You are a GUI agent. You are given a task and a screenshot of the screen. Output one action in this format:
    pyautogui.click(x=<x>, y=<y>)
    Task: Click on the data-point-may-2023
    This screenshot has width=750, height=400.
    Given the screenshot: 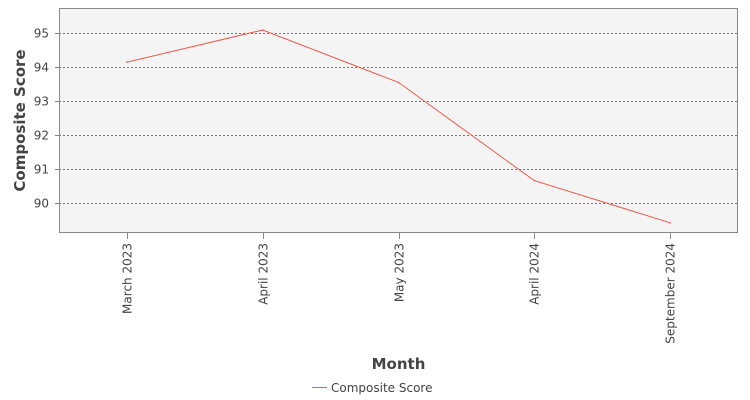 What is the action you would take?
    pyautogui.click(x=398, y=82)
    